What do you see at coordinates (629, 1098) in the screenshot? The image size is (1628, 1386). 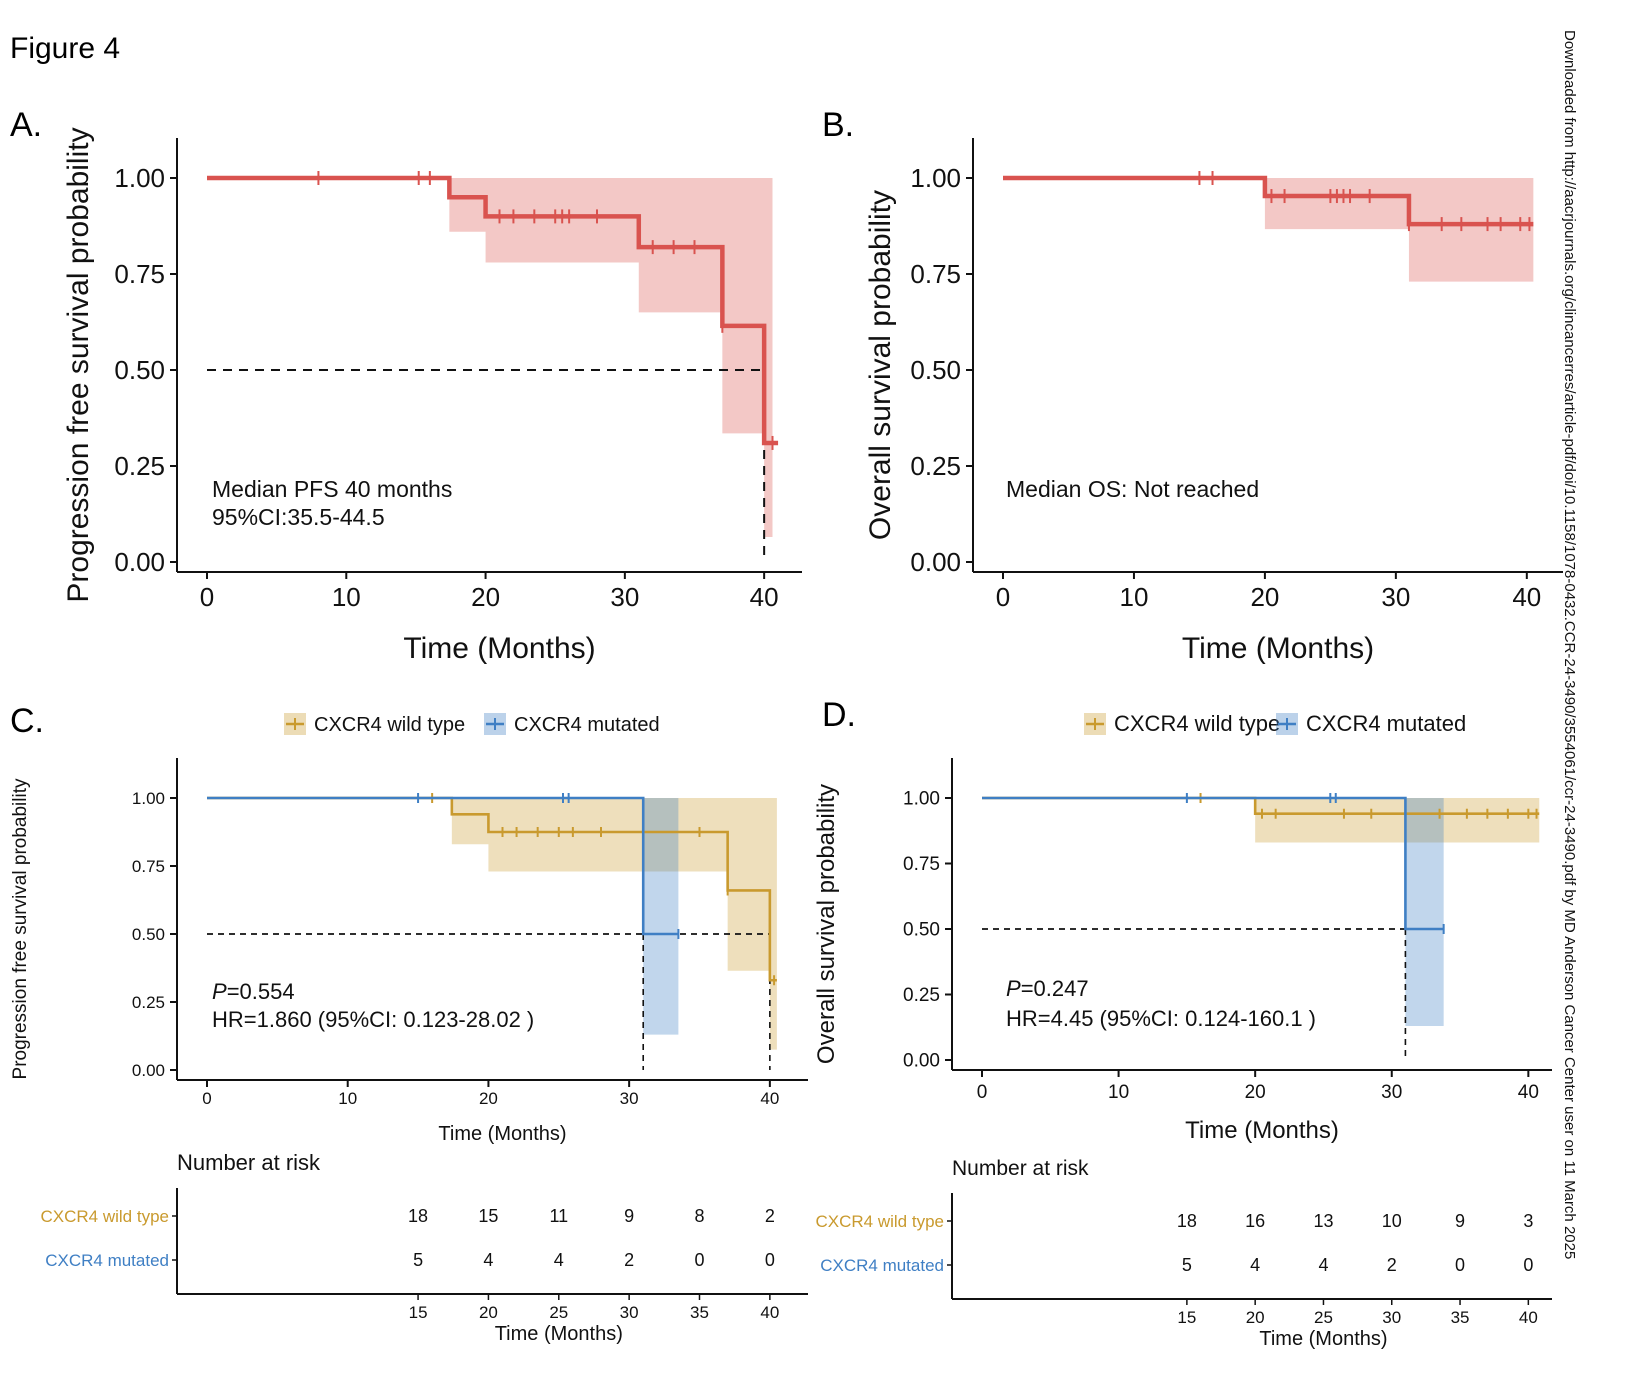 I see `x-tick-label-c-3: 30` at bounding box center [629, 1098].